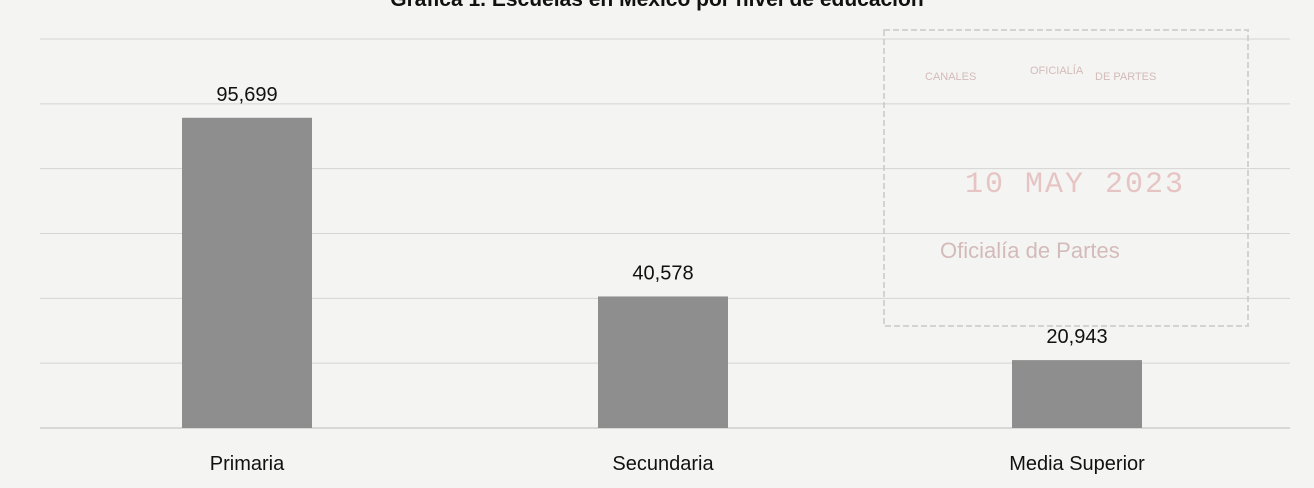 This screenshot has height=488, width=1314. Describe the element at coordinates (247, 272) in the screenshot. I see `bar-primaria` at that location.